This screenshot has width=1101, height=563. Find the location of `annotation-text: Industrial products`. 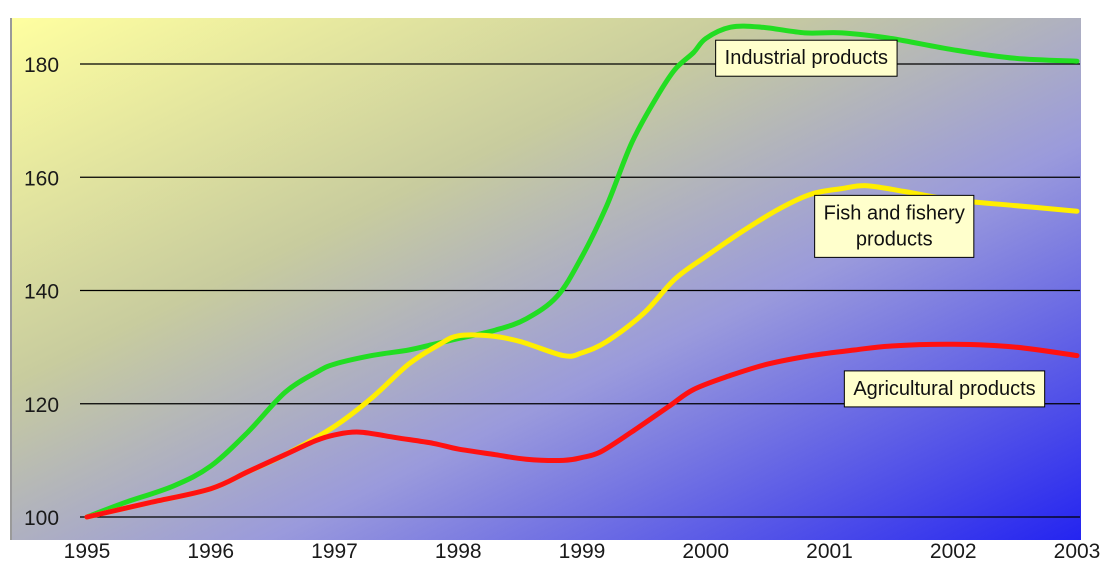

annotation-text: Industrial products is located at coordinates (806, 58).